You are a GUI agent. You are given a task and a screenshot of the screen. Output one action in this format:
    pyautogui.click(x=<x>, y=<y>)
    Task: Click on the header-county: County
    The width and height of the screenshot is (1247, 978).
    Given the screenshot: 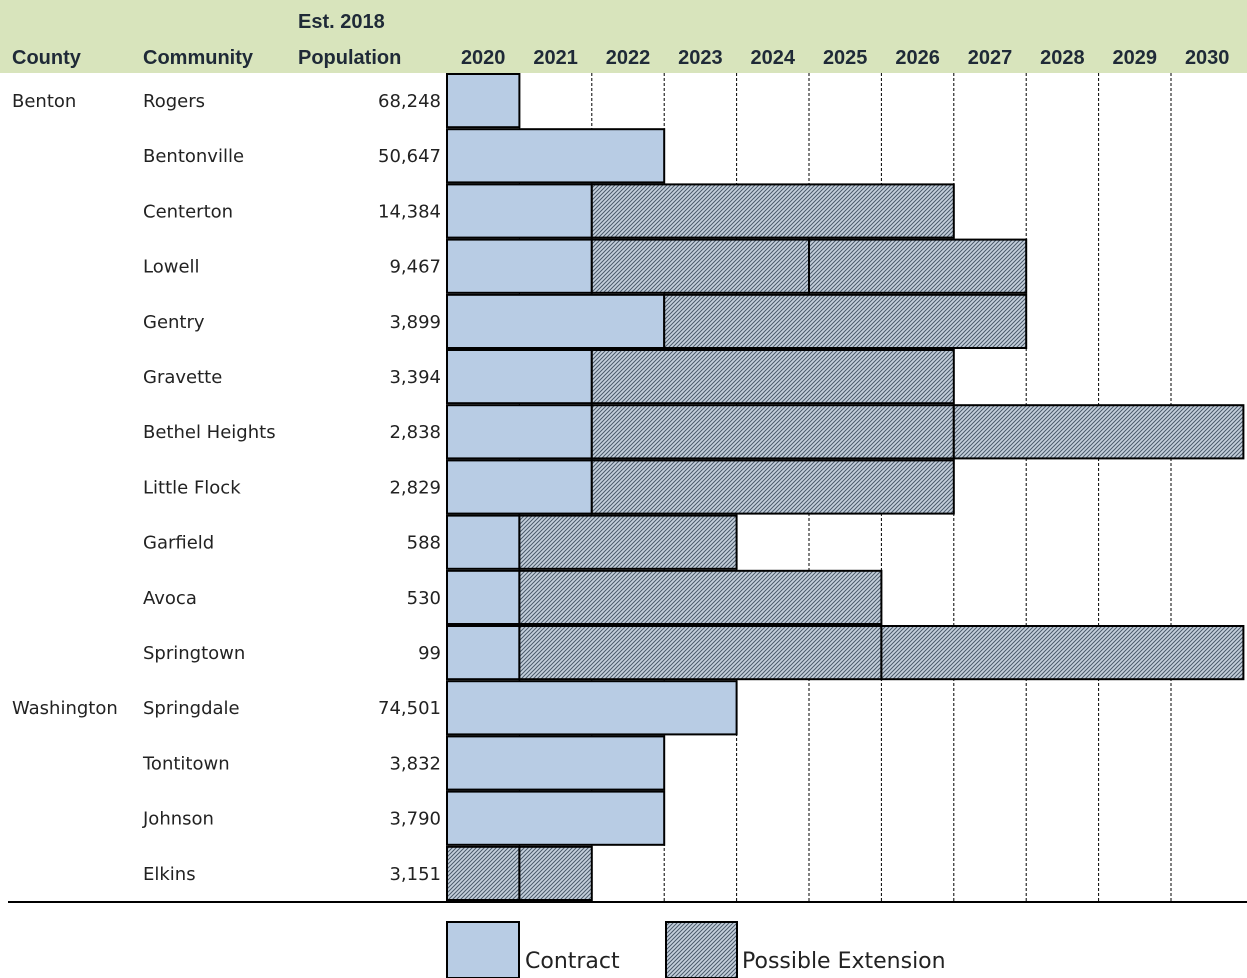 What is the action you would take?
    pyautogui.click(x=47, y=58)
    